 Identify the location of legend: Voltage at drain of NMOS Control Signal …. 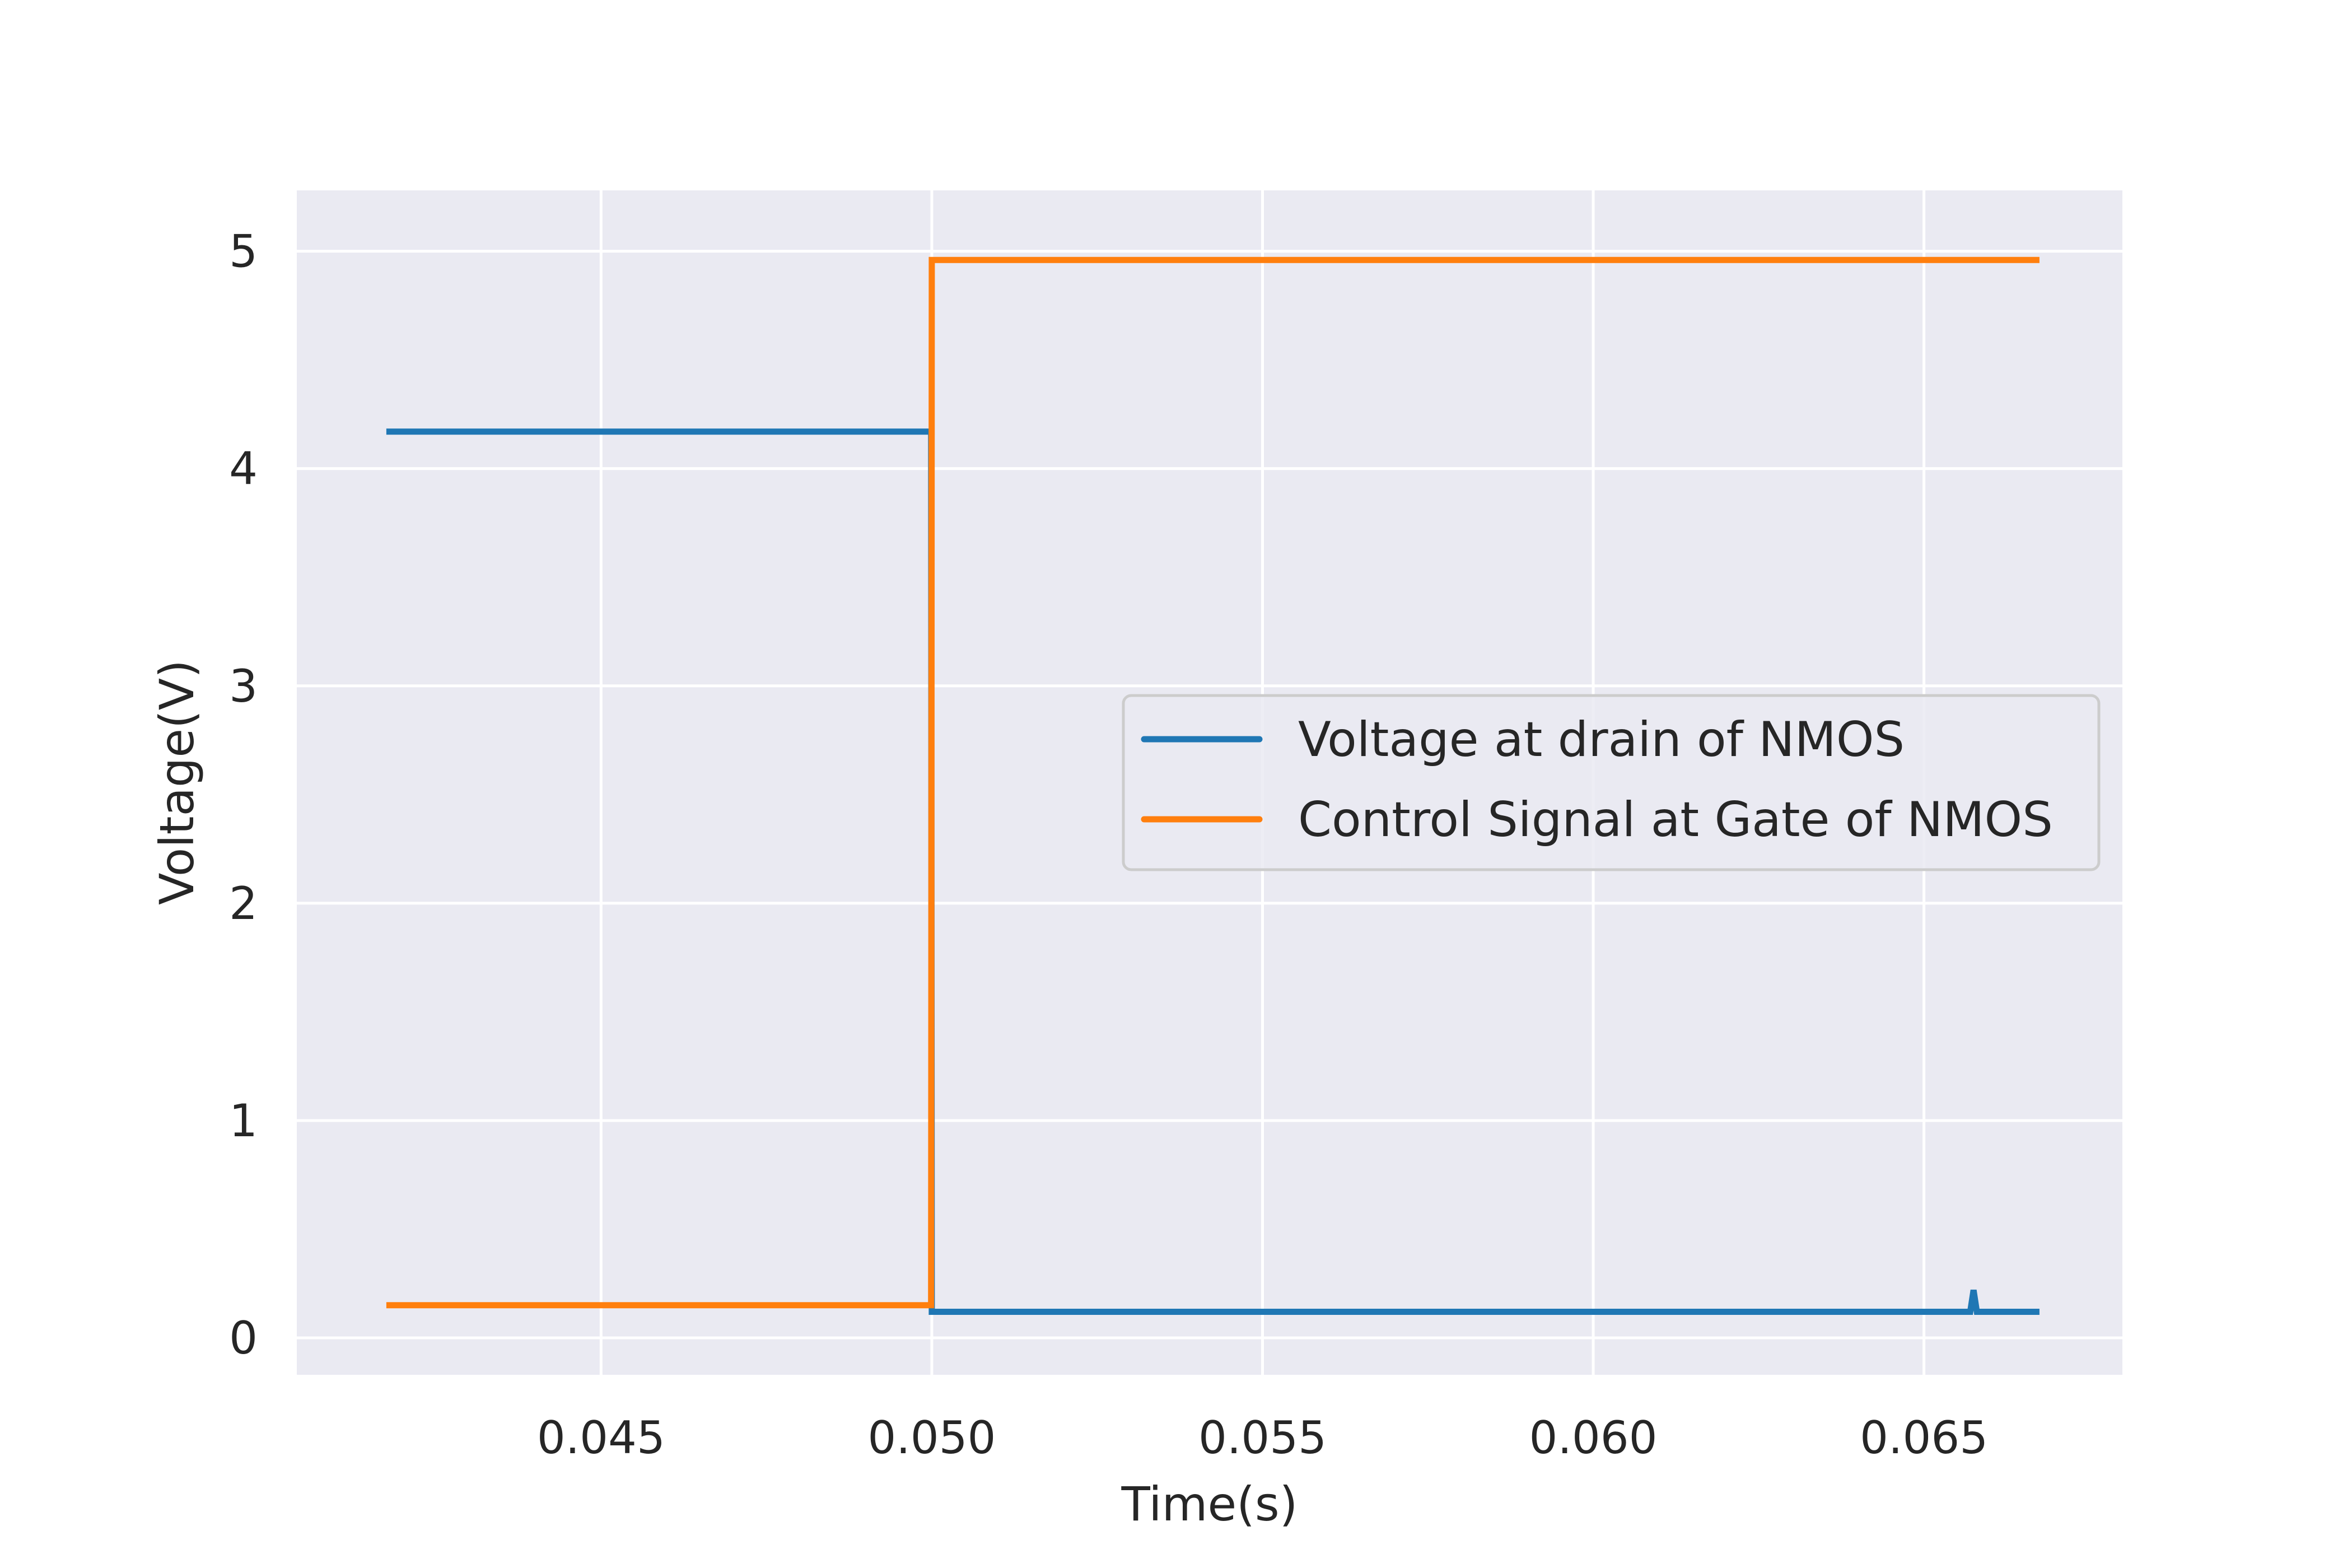
(1612, 783).